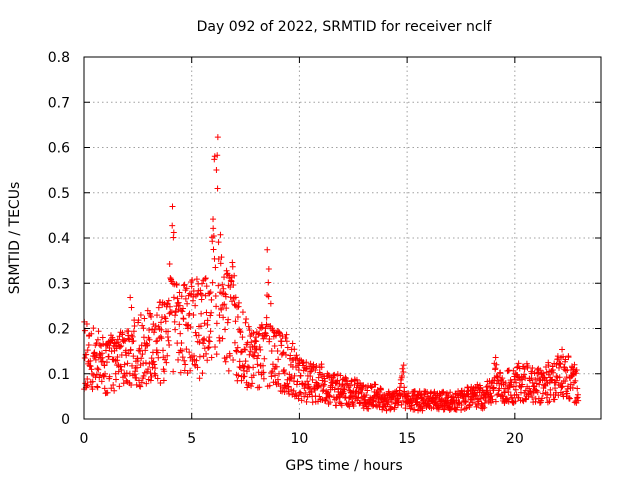  What do you see at coordinates (191, 439) in the screenshot?
I see `x-tick-label: 5` at bounding box center [191, 439].